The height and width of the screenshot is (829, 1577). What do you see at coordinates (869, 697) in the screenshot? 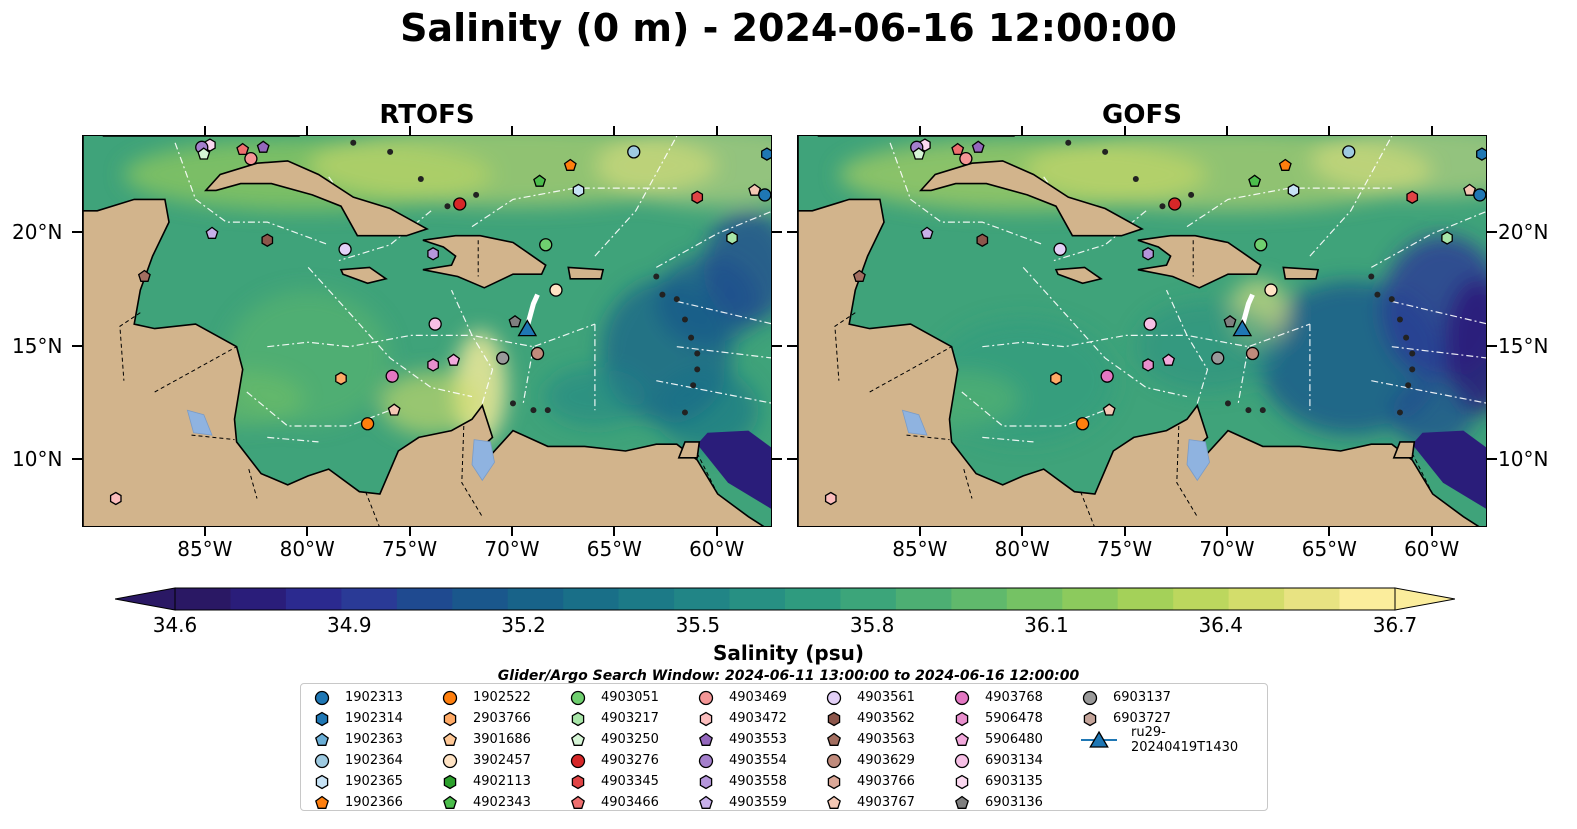
I see `legend-entry: 4903561` at bounding box center [869, 697].